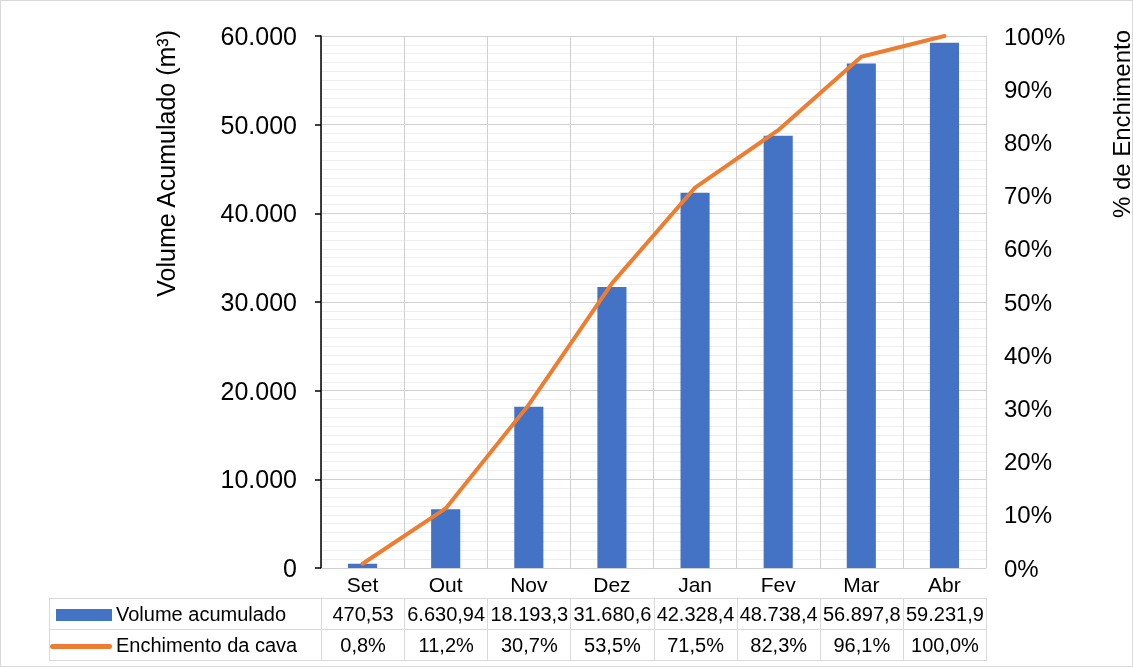 This screenshot has height=667, width=1133. Describe the element at coordinates (696, 645) in the screenshot. I see `data-label: 71,5%` at that location.